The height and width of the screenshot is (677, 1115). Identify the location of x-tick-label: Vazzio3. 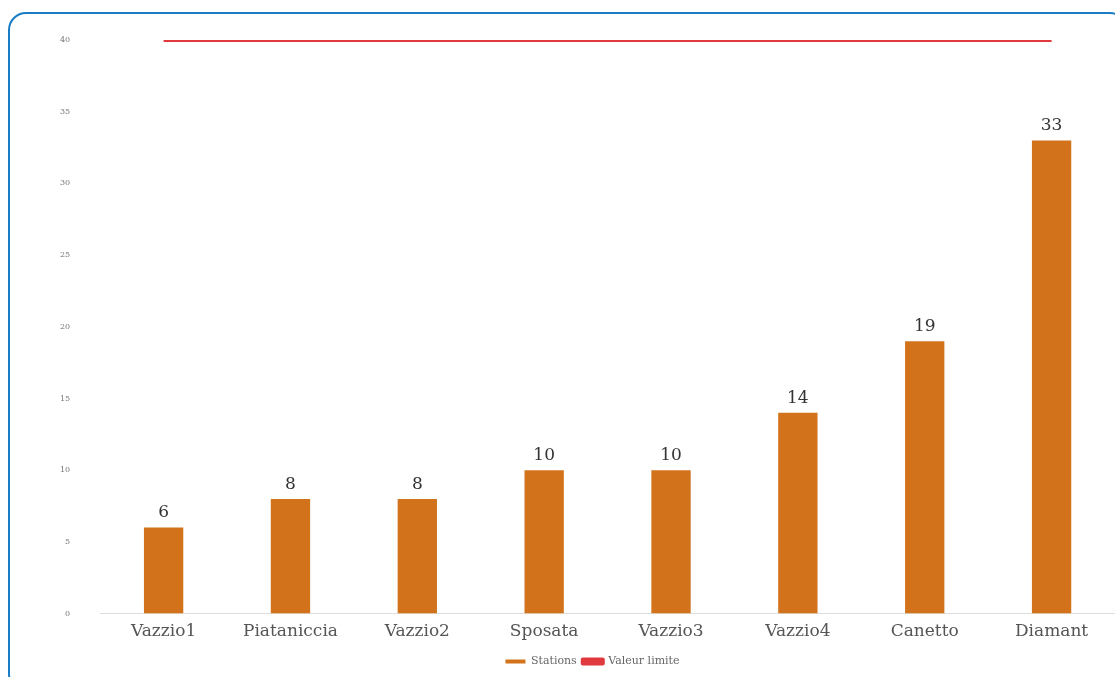
(670, 630).